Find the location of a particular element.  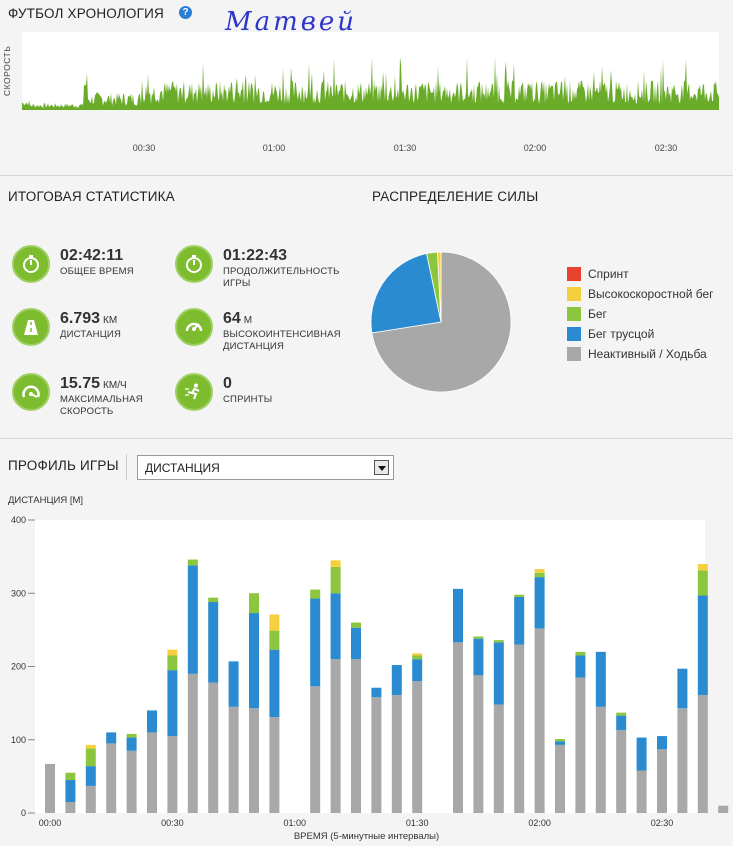

stat-game-duration: 01:22:43 ПРОДОЛЖИТЕЛЬНОСТЬ ИГРЫ is located at coordinates (265, 270).